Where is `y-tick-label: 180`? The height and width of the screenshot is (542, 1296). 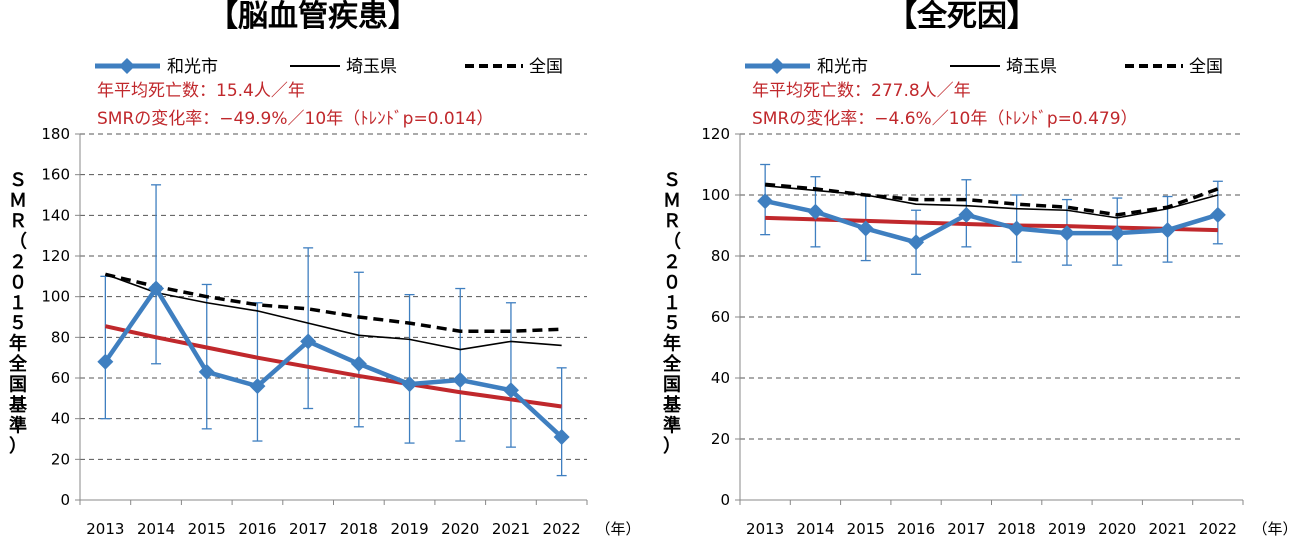 y-tick-label: 180 is located at coordinates (55, 134).